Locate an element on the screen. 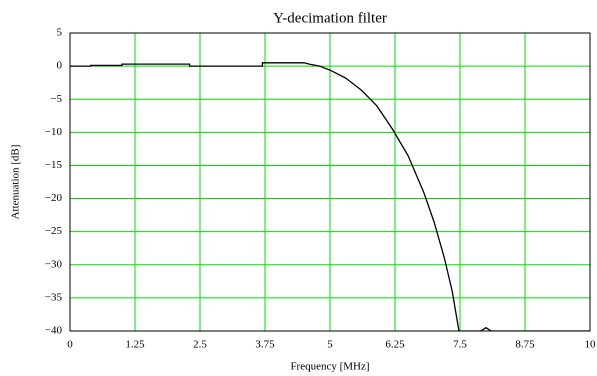  chart-title: Y-decimation filter is located at coordinates (330, 18).